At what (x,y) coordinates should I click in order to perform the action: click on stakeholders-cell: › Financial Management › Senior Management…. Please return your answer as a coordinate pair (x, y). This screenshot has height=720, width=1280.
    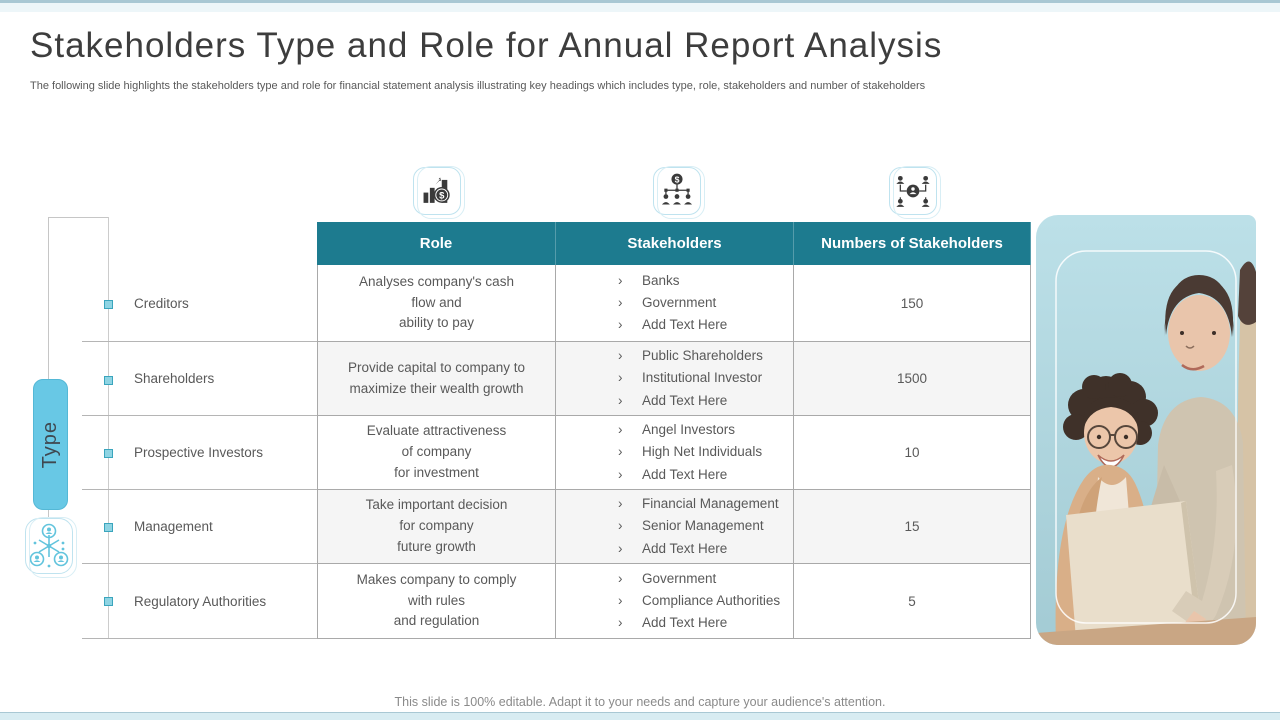
    Looking at the image, I should click on (675, 527).